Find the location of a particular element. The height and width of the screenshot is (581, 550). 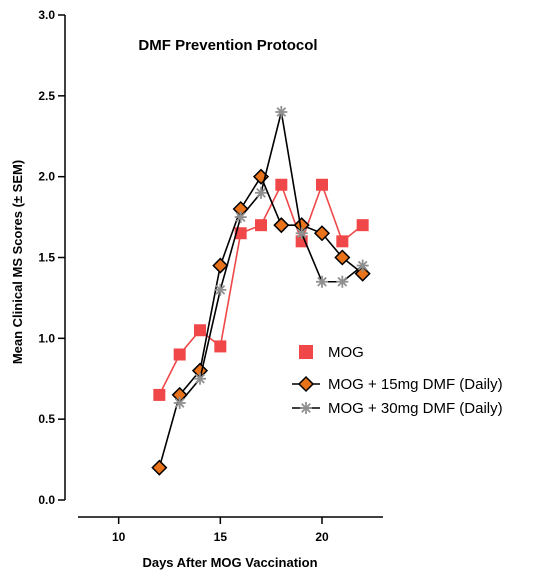

legend-item: MOG + 15mg DMF (Daily) is located at coordinates (397, 384).